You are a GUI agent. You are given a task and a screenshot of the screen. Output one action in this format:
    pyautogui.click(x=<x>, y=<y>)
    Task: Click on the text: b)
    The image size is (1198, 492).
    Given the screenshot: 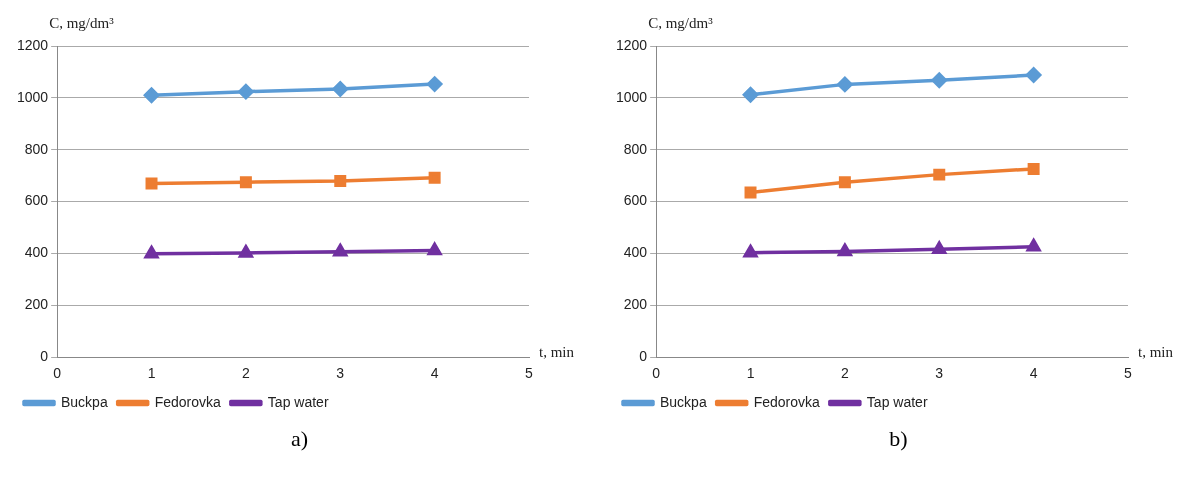 What is the action you would take?
    pyautogui.click(x=898, y=439)
    